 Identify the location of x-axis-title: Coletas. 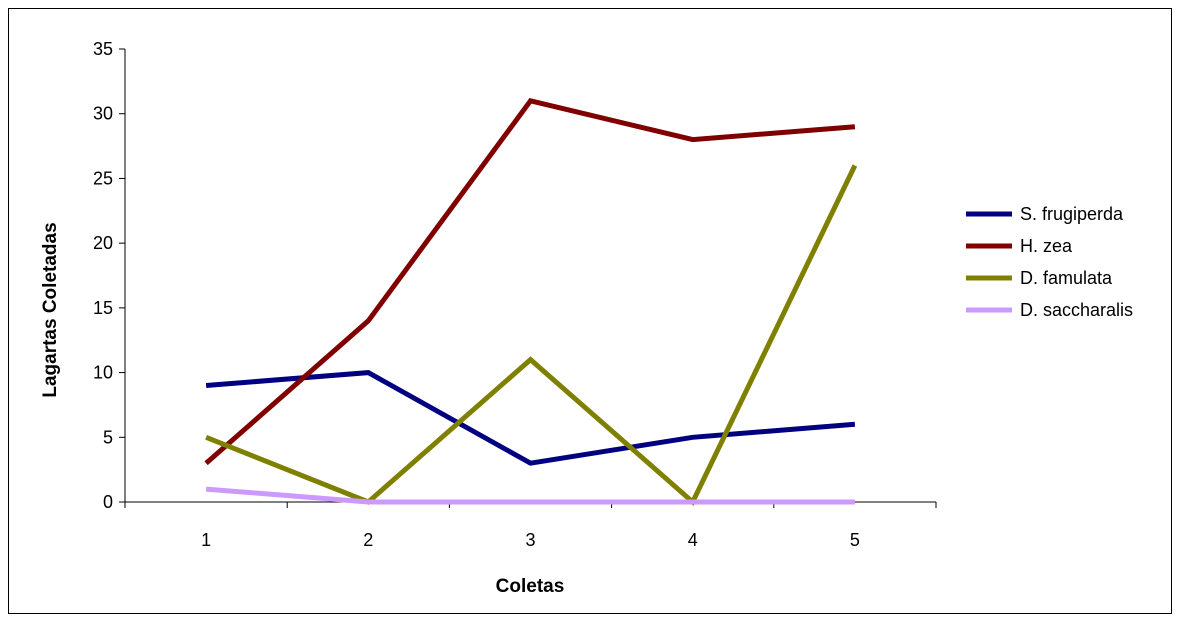
(530, 586).